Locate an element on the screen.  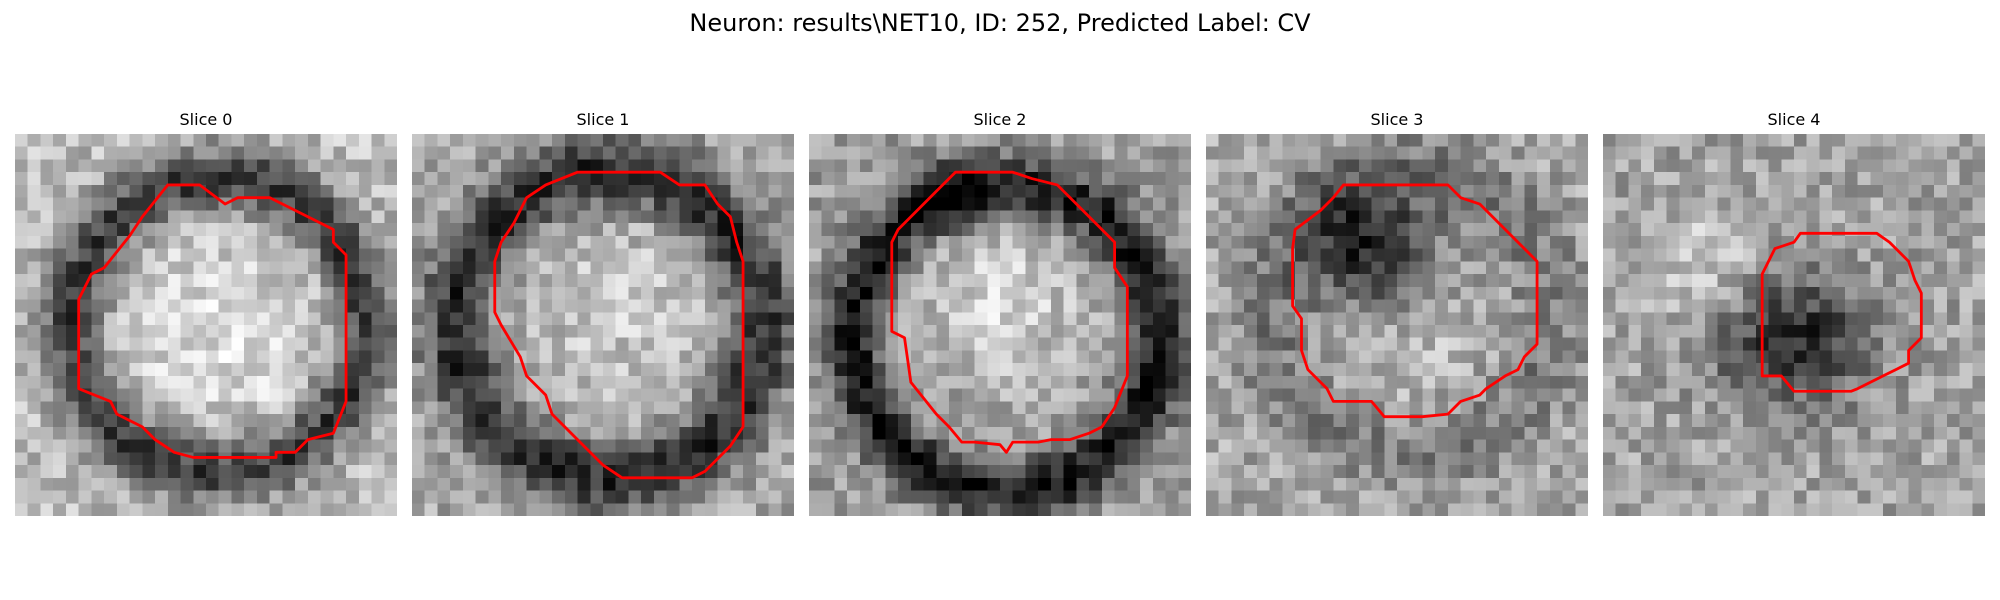
slice-panel-4: Slice 4 is located at coordinates (1794, 312).